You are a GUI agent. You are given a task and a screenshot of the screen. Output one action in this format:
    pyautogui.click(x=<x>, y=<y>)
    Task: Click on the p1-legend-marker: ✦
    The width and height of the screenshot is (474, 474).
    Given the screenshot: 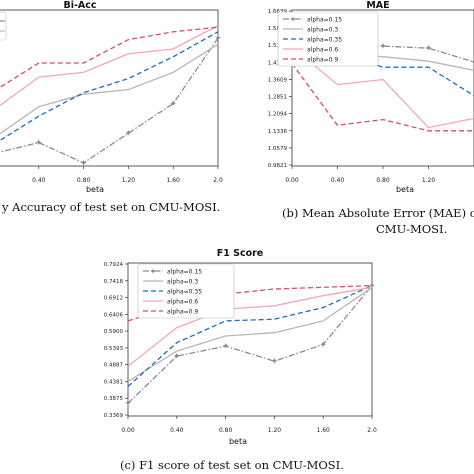 What is the action you would take?
    pyautogui.click(x=293, y=19)
    